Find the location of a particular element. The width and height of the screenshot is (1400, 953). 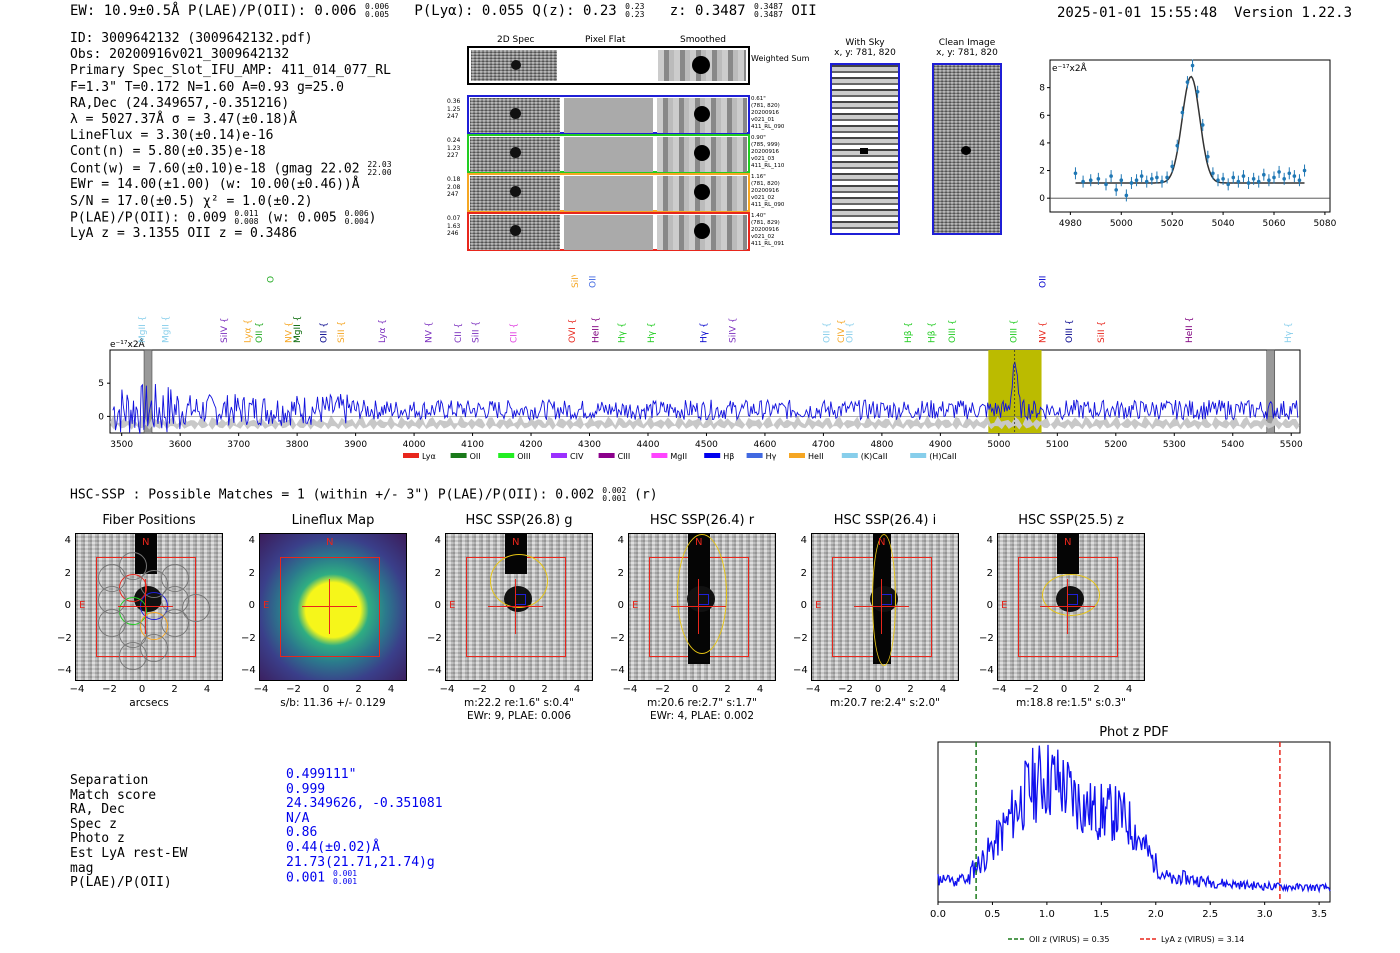

info-line: ID: 3009642132 (3009642132.pdf) is located at coordinates (191, 38).